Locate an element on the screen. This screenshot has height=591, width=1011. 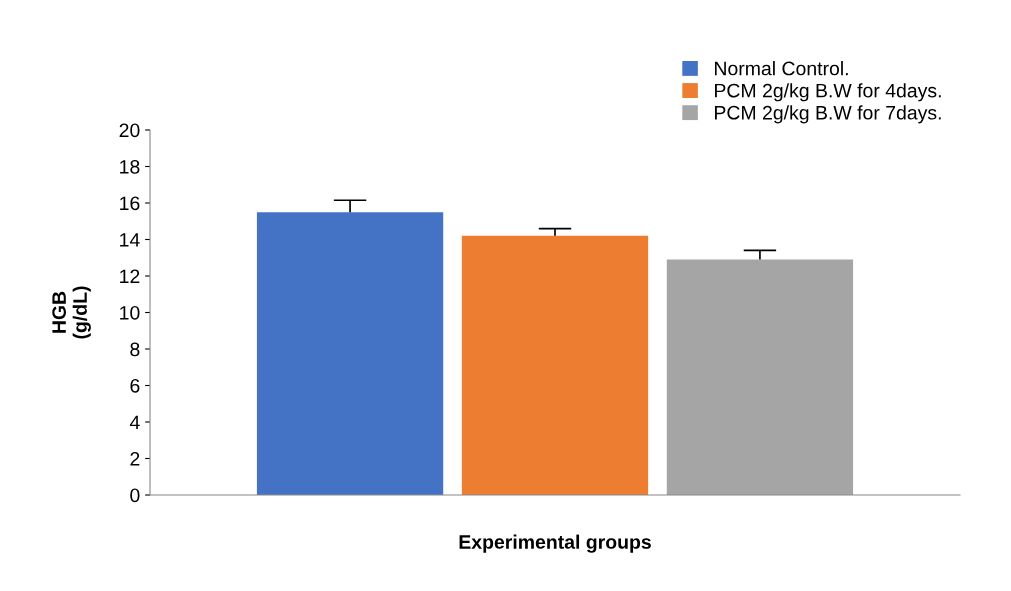
y-tick-label: 20 is located at coordinates (129, 130).